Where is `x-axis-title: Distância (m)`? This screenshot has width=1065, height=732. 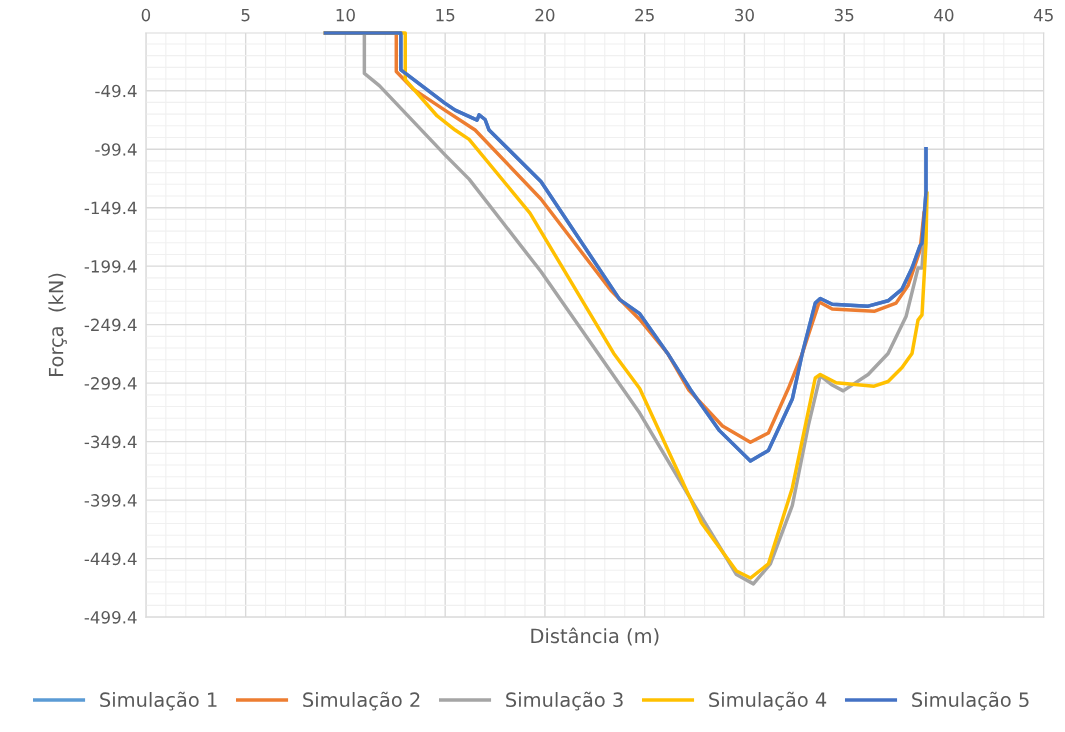
x-axis-title: Distância (m) is located at coordinates (595, 636).